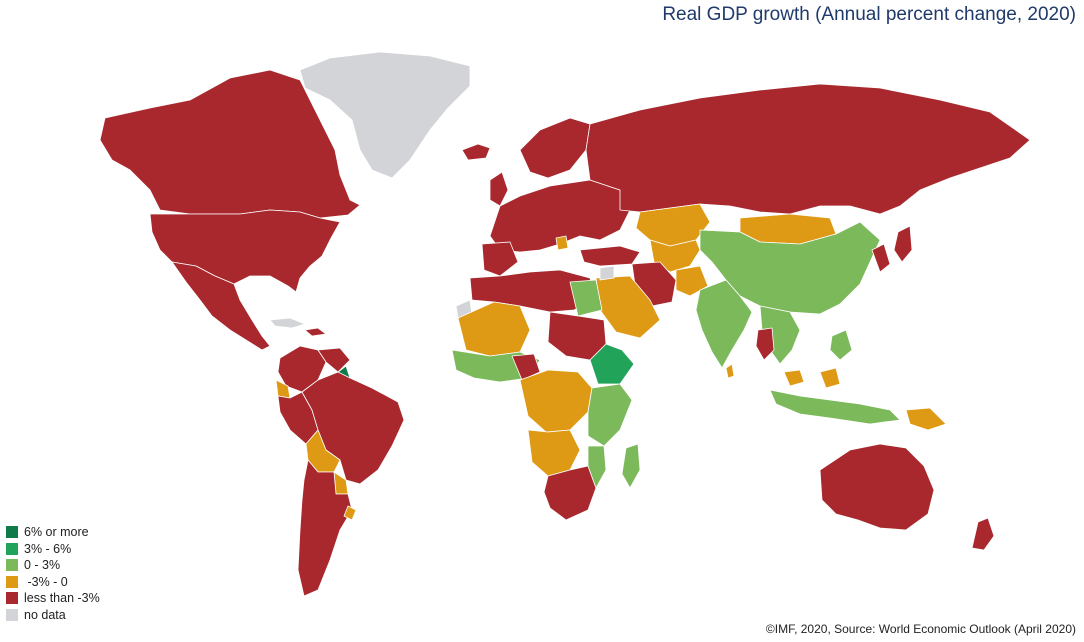 The image size is (1084, 642). Describe the element at coordinates (724, 324) in the screenshot. I see `region-india` at that location.